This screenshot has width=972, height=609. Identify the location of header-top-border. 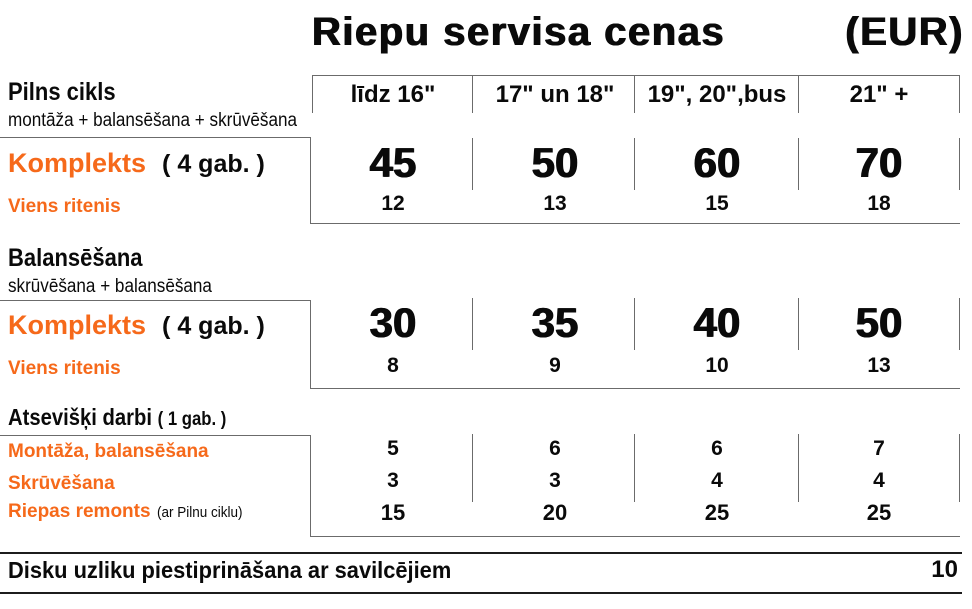
(636, 75).